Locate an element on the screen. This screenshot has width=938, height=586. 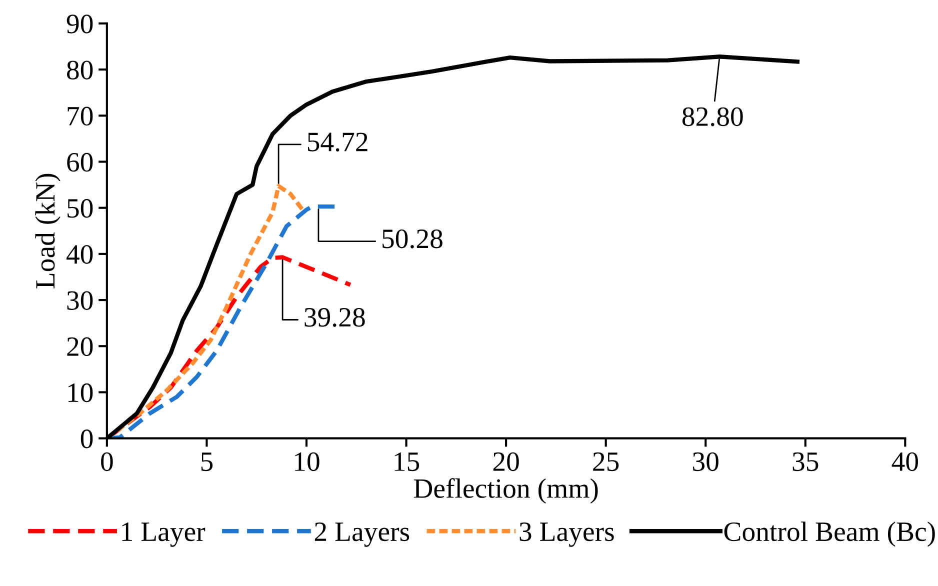
annotation: 82.80 is located at coordinates (712, 116).